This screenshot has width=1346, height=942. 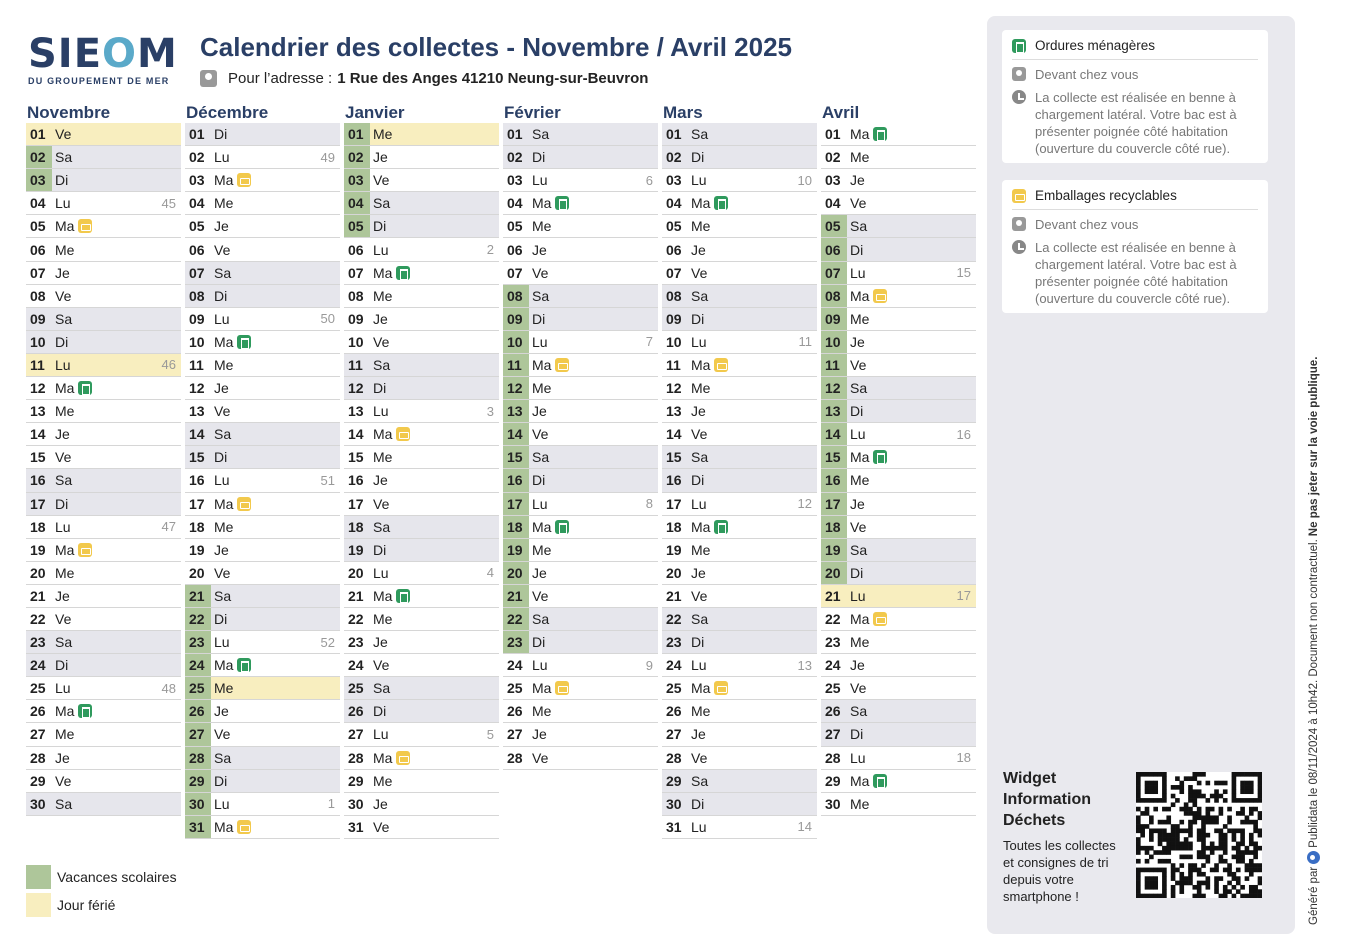 I want to click on day-row: 13 Je, so click(x=739, y=412).